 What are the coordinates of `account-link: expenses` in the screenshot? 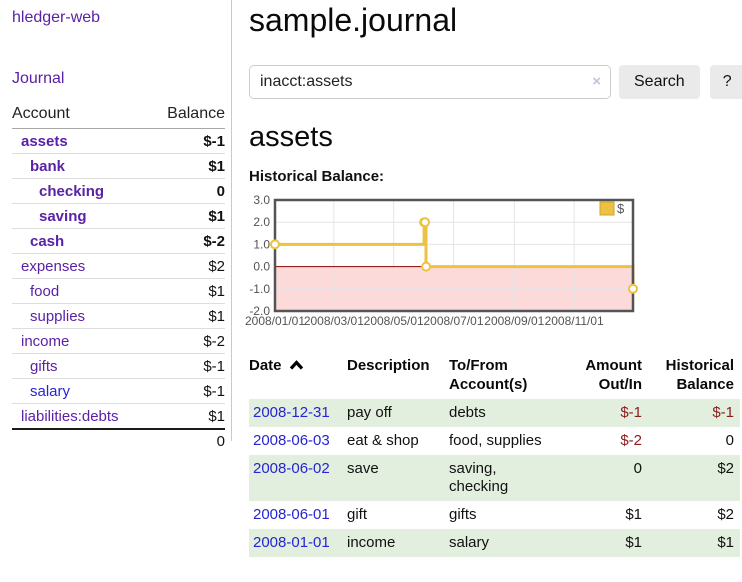 It's located at (53, 266).